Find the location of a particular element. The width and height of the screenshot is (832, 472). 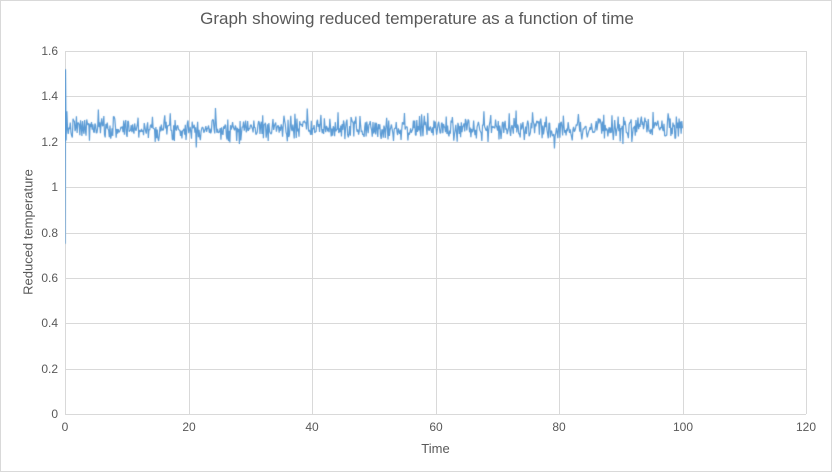

x-tick-label: 20 is located at coordinates (189, 427).